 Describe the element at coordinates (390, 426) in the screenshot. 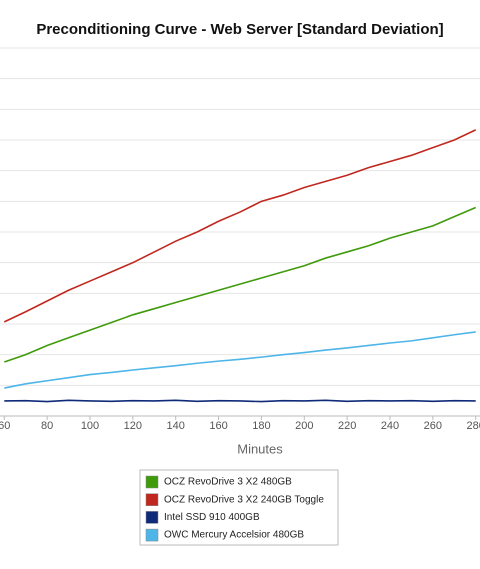

I see `x-tick-label: 240` at that location.